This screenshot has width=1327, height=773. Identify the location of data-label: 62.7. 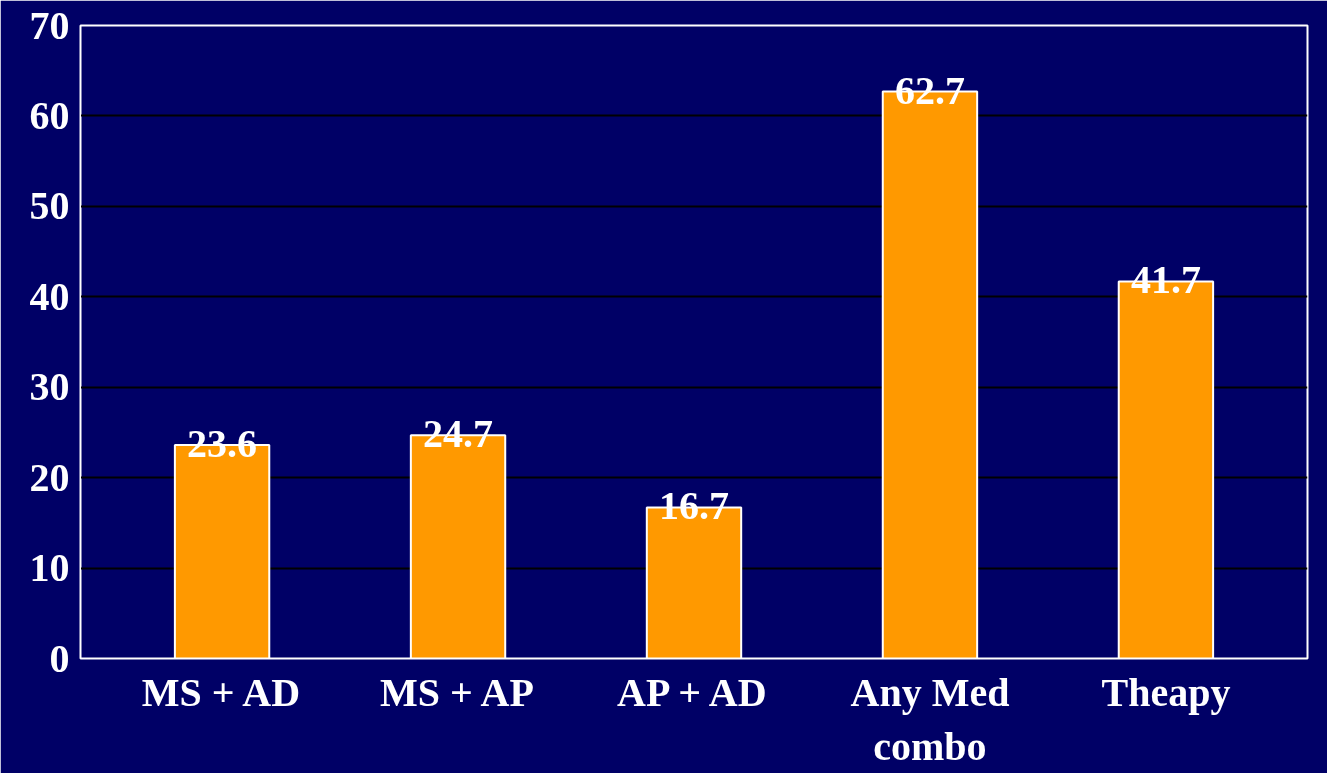
(929, 90).